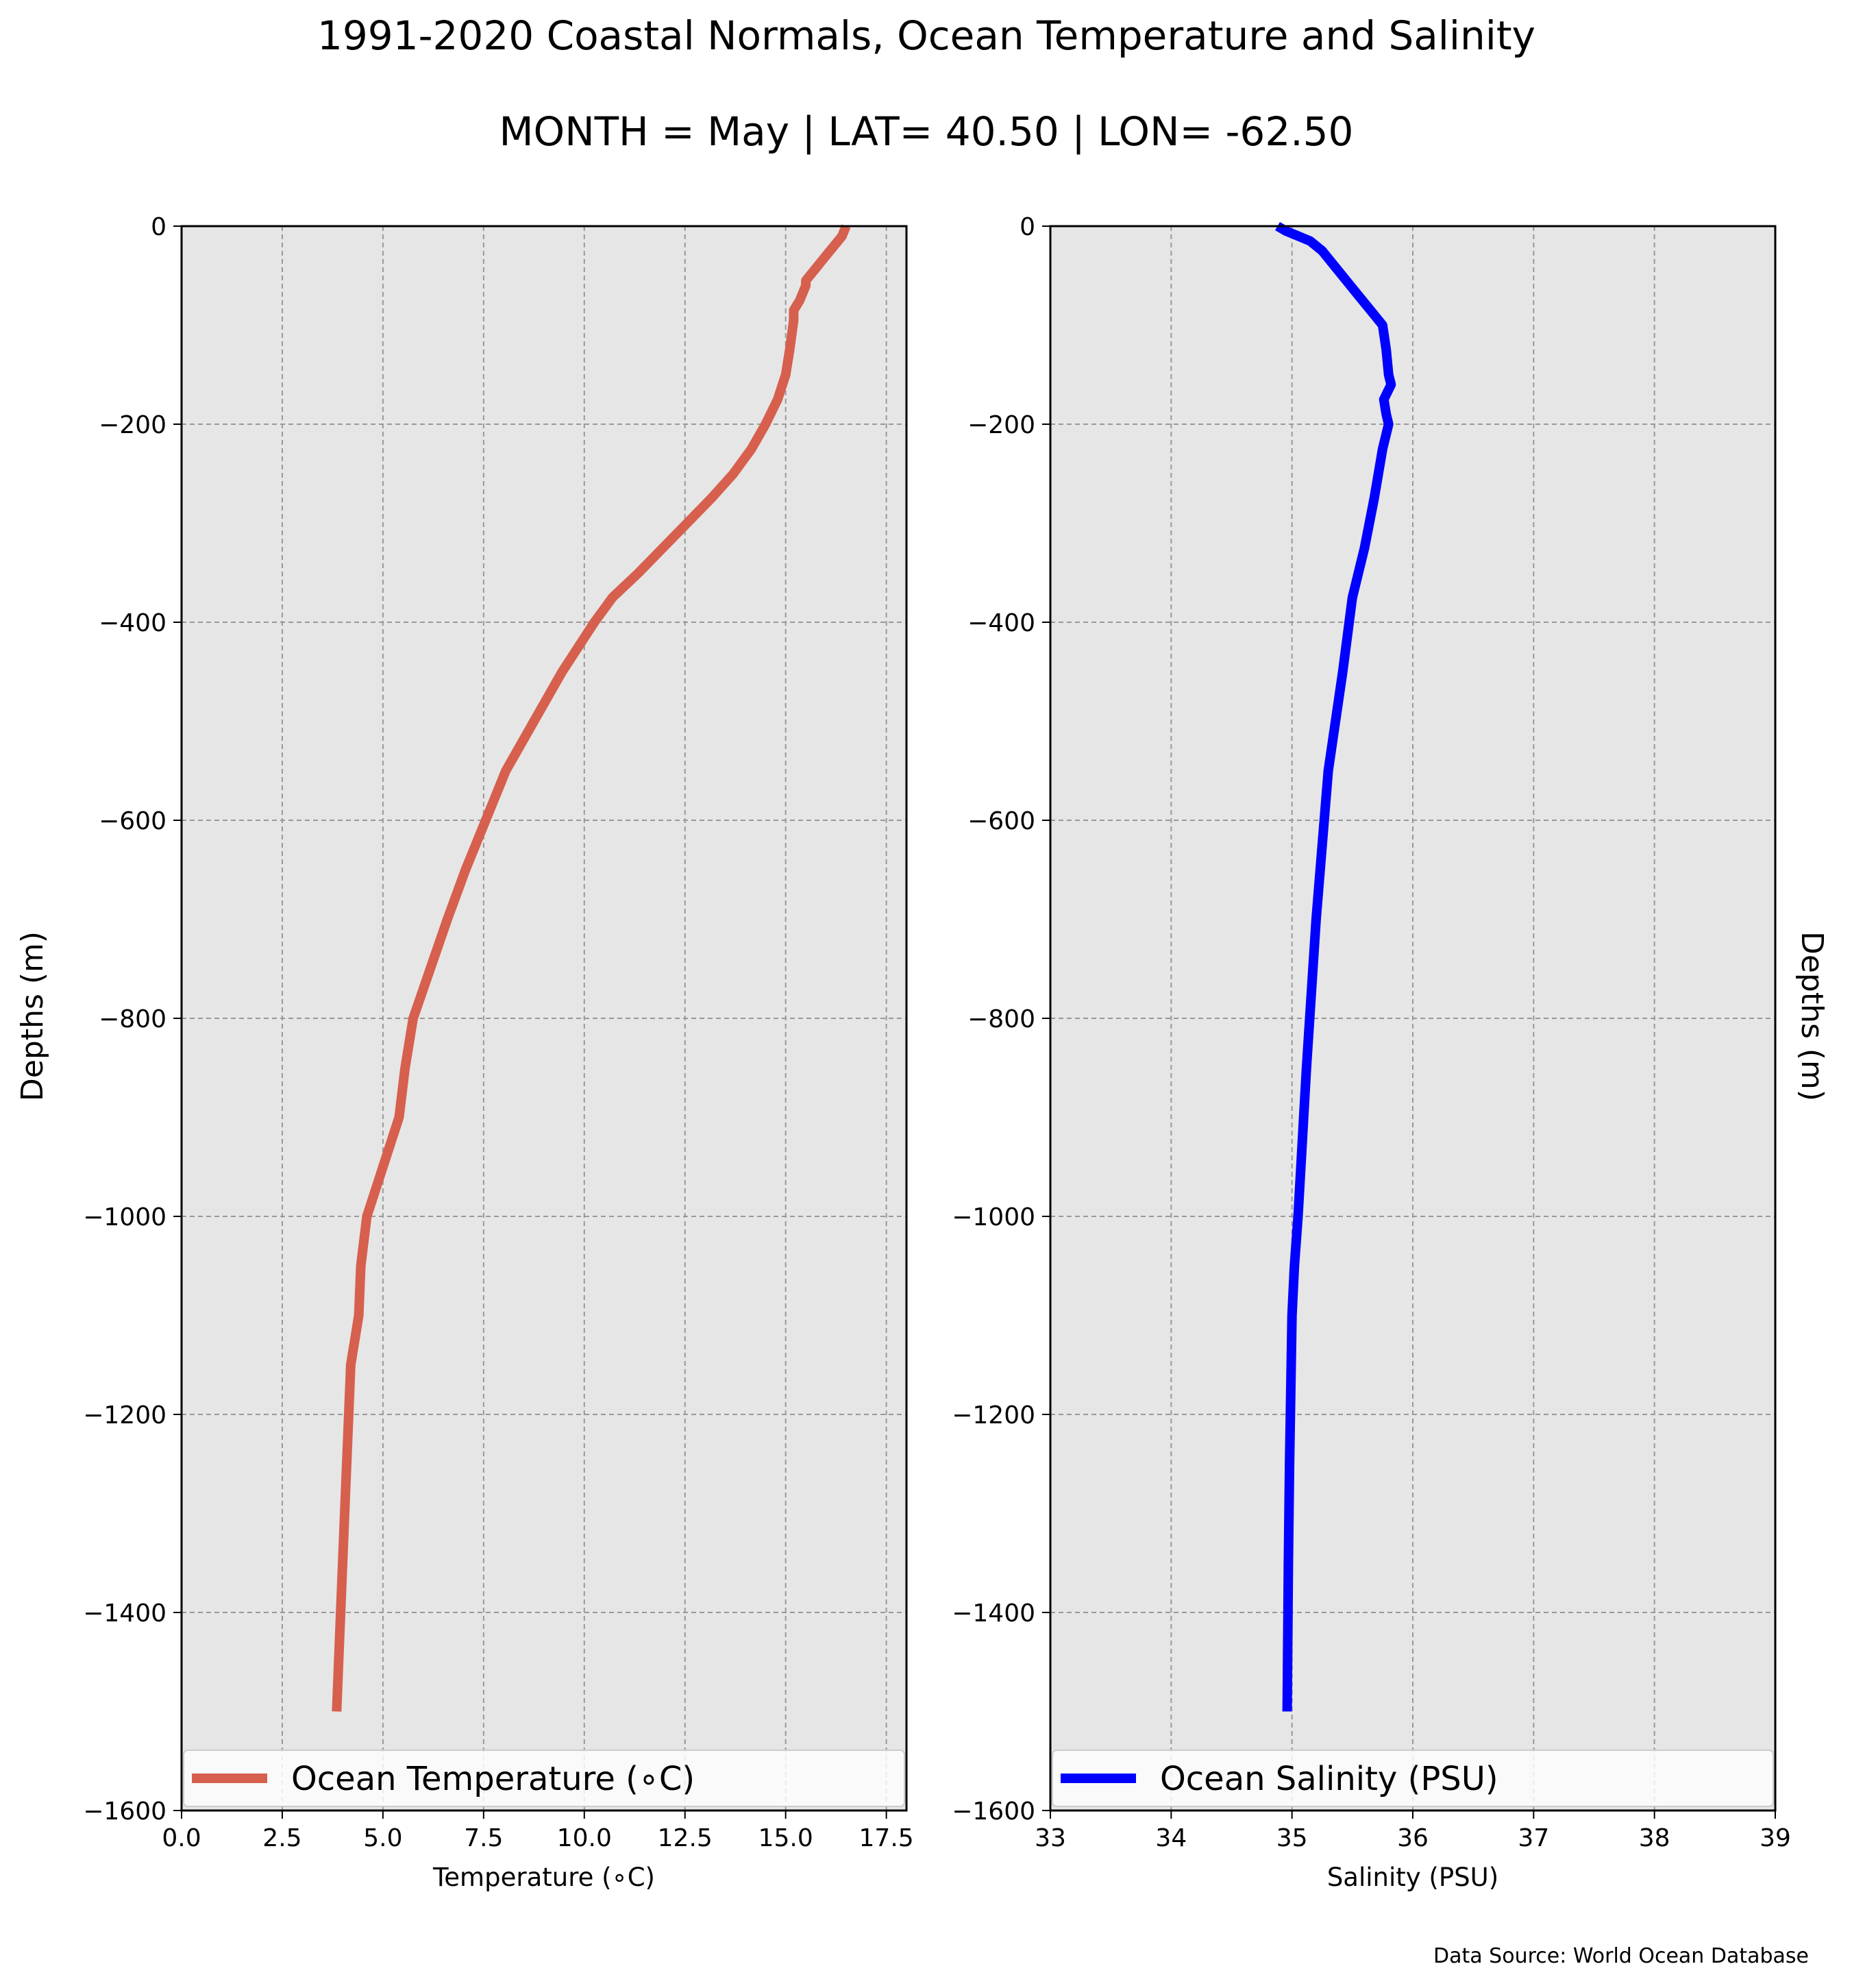 The height and width of the screenshot is (1988, 1852). I want to click on x-tick-label: 0.0, so click(181, 1838).